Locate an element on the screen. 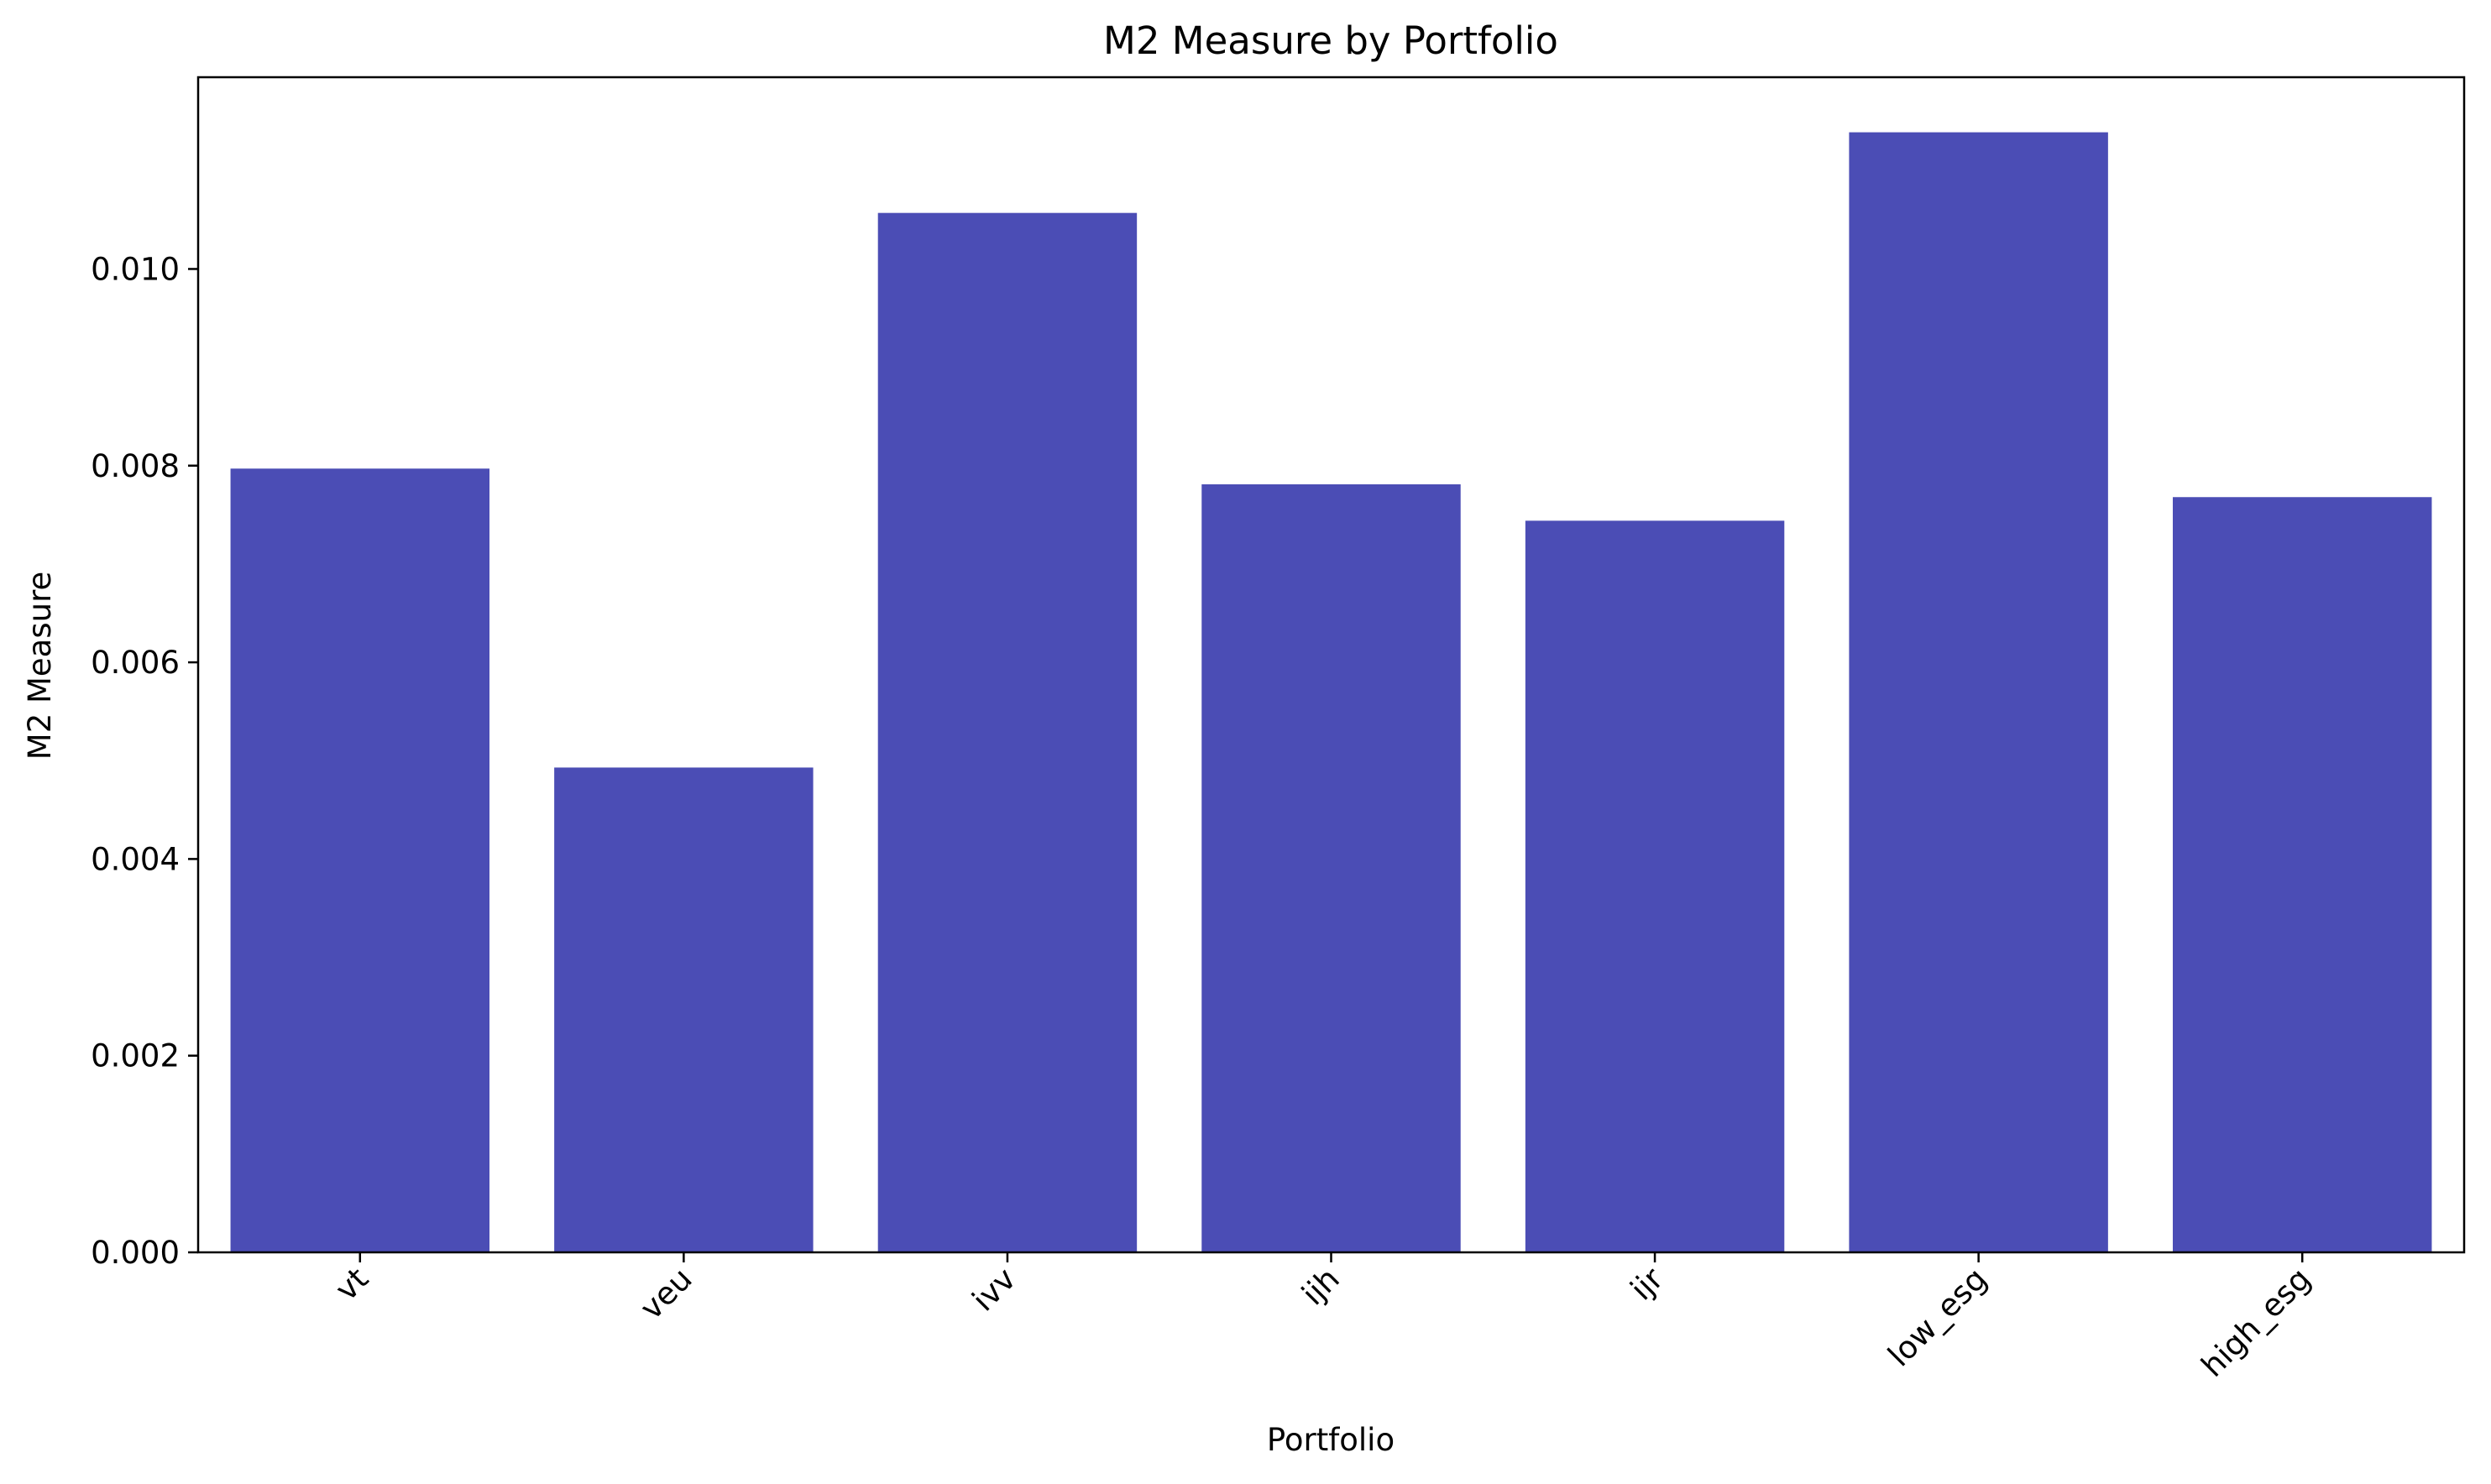 The width and height of the screenshot is (2491, 1484). bar-ijr is located at coordinates (1655, 886).